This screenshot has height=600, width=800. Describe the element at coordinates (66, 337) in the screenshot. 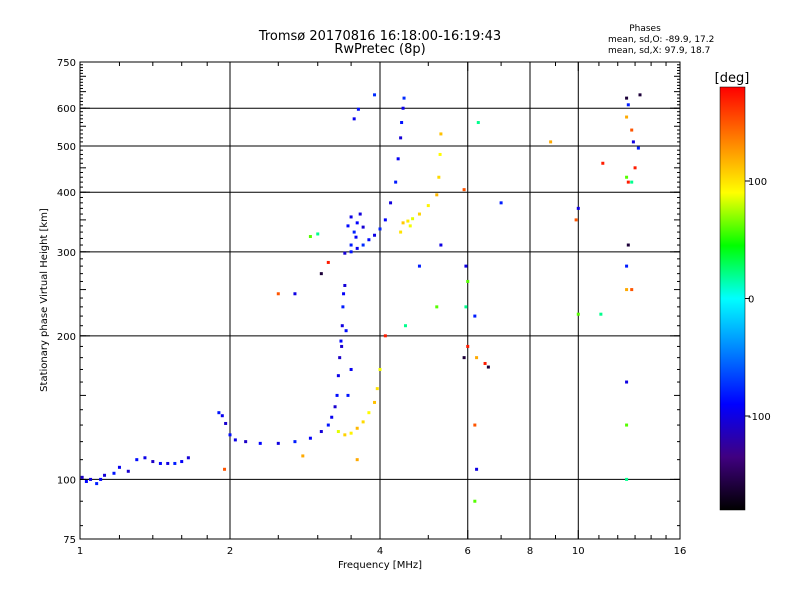

I see `y-tick-label: 200` at that location.